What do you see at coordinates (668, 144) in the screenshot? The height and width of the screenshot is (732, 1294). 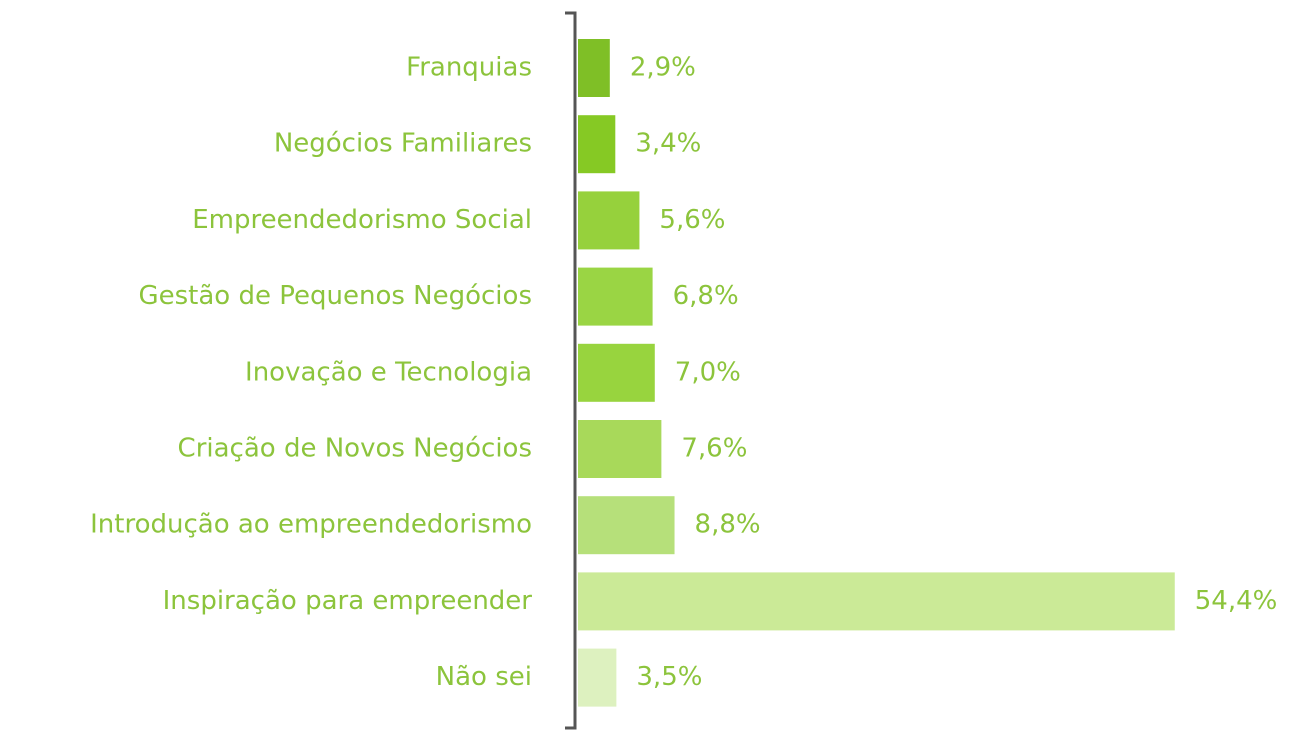 I see `value-label: 3,4%` at bounding box center [668, 144].